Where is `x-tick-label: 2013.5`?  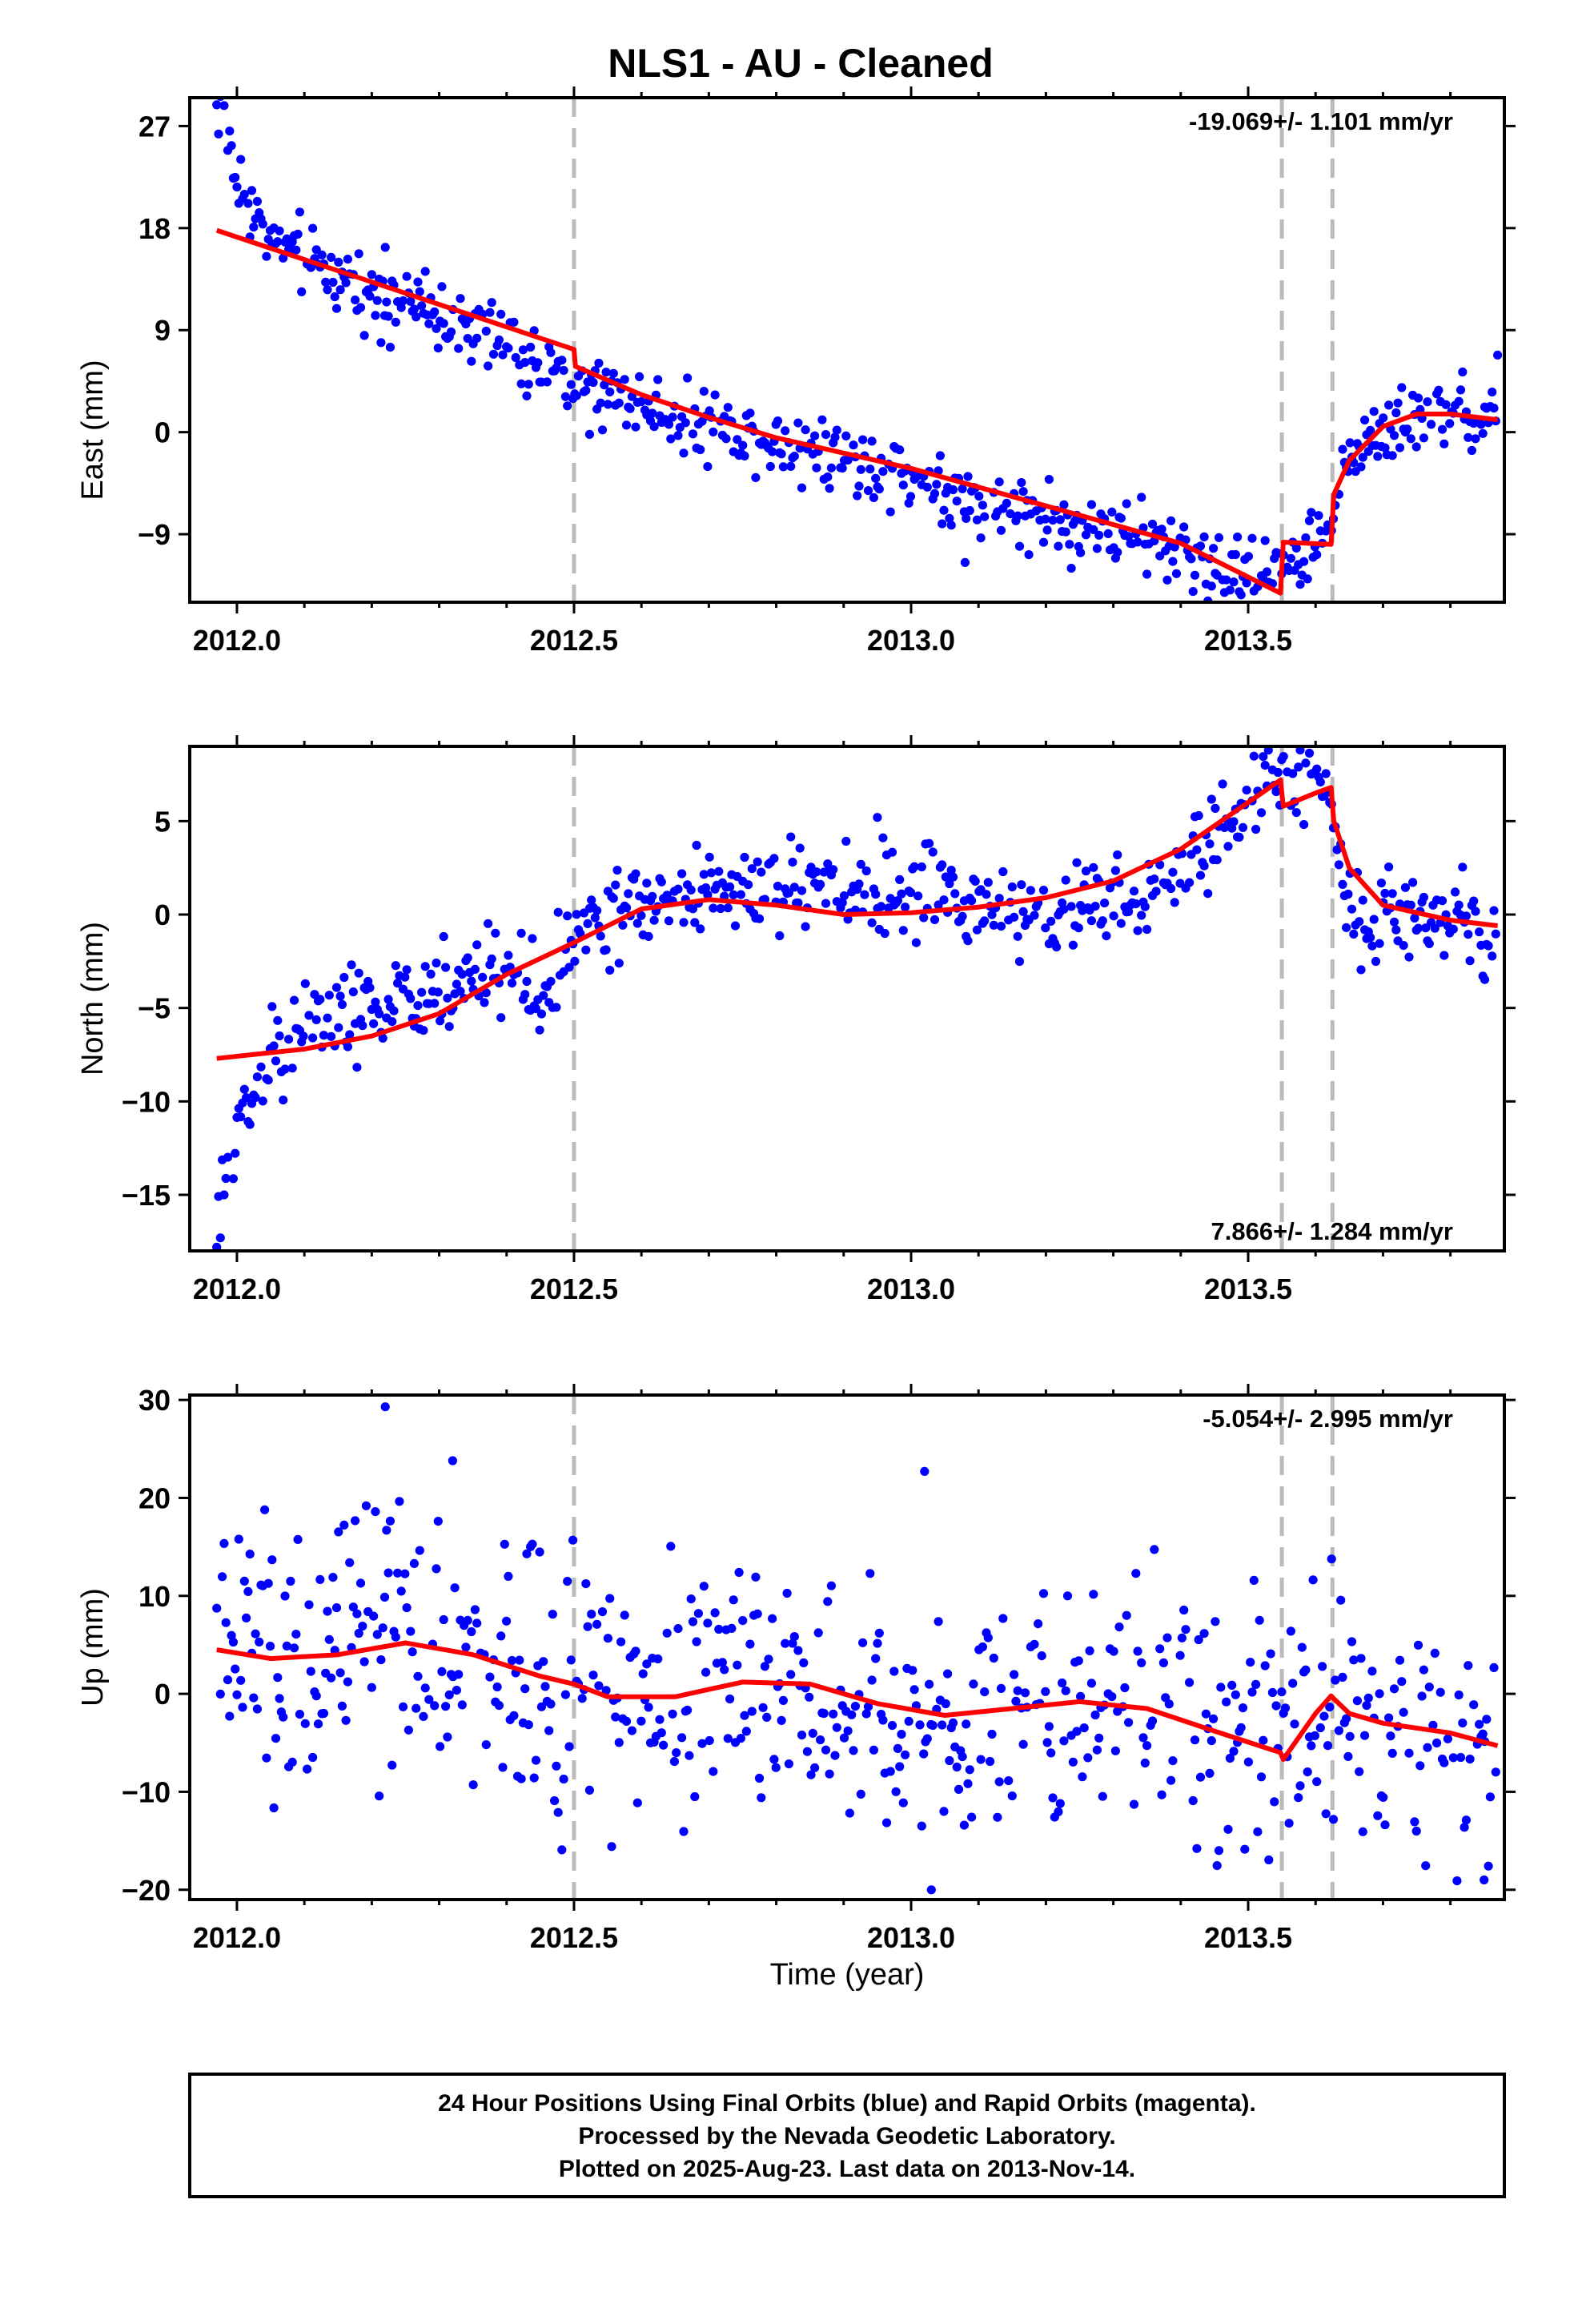
x-tick-label: 2013.5 is located at coordinates (1248, 640).